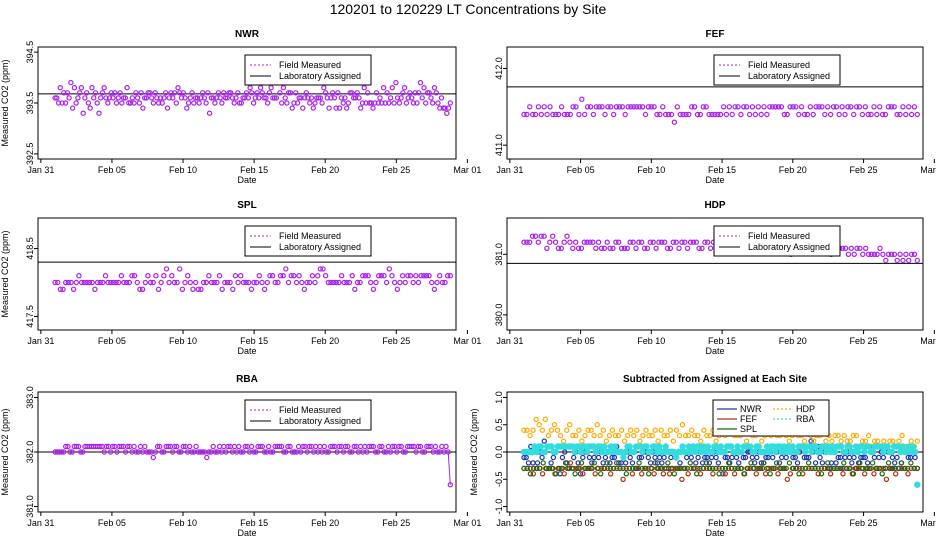 This screenshot has width=936, height=540. Describe the element at coordinates (396, 341) in the screenshot. I see `x-tick-label: Feb 25` at that location.